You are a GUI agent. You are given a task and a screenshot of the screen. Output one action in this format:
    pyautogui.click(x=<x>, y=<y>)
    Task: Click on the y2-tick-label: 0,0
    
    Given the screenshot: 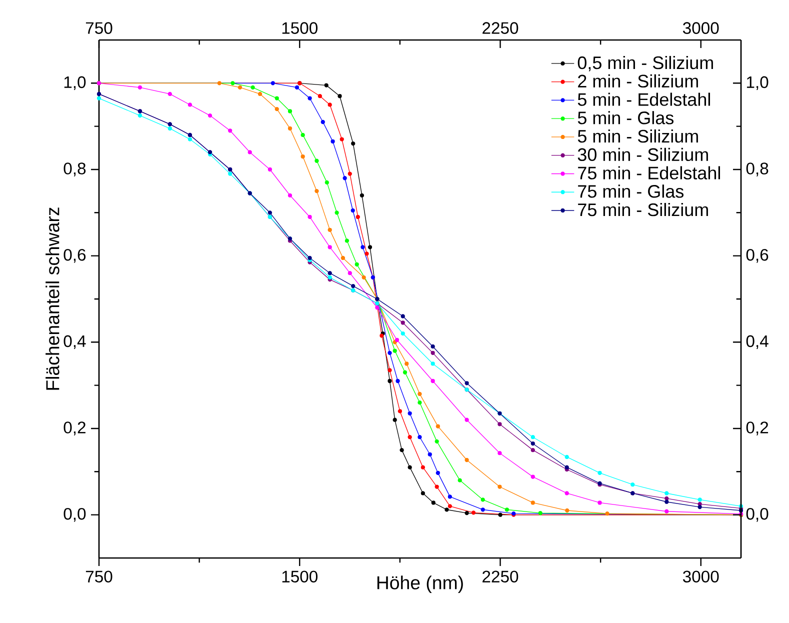 What is the action you would take?
    pyautogui.click(x=757, y=515)
    